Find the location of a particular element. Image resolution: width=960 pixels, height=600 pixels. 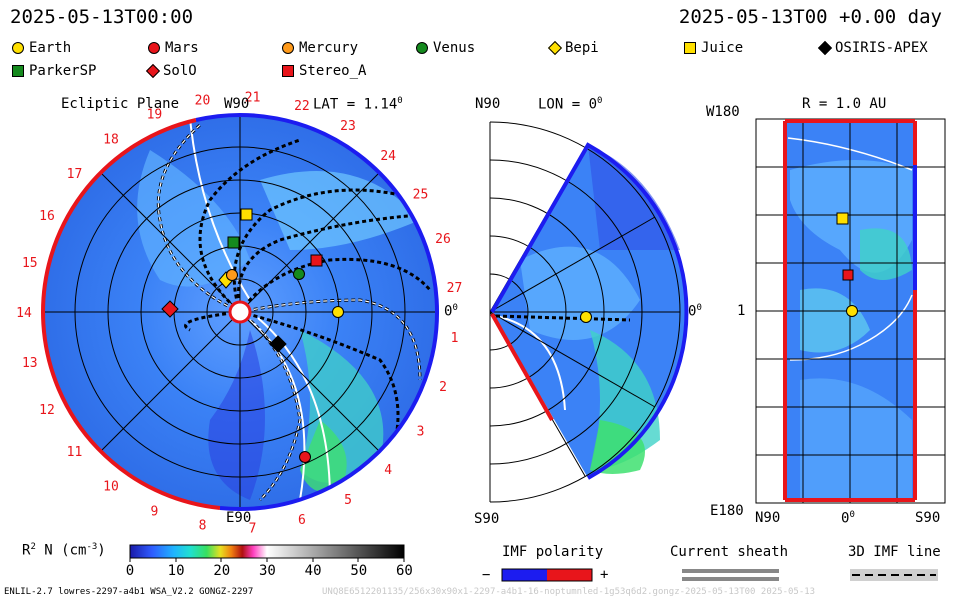

legend-label: SolO is located at coordinates (180, 71).